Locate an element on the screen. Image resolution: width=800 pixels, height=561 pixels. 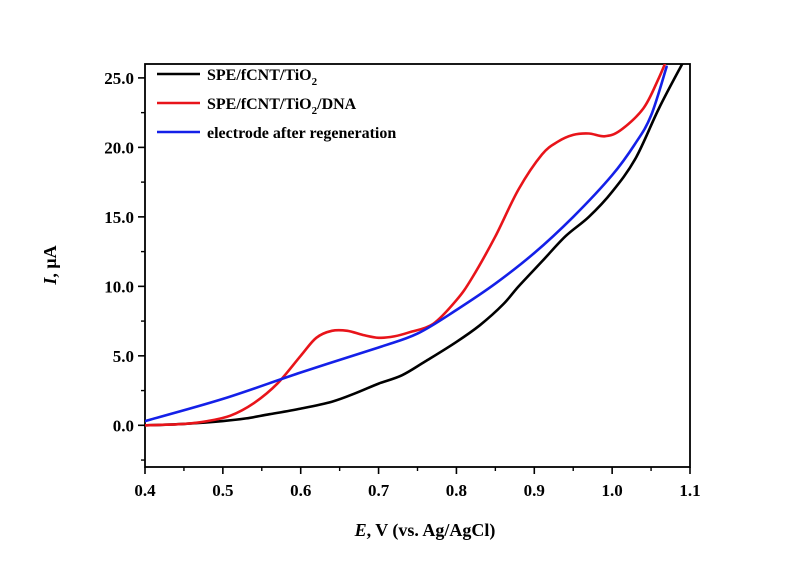
y-tick-label: 10.0 is located at coordinates (119, 286).